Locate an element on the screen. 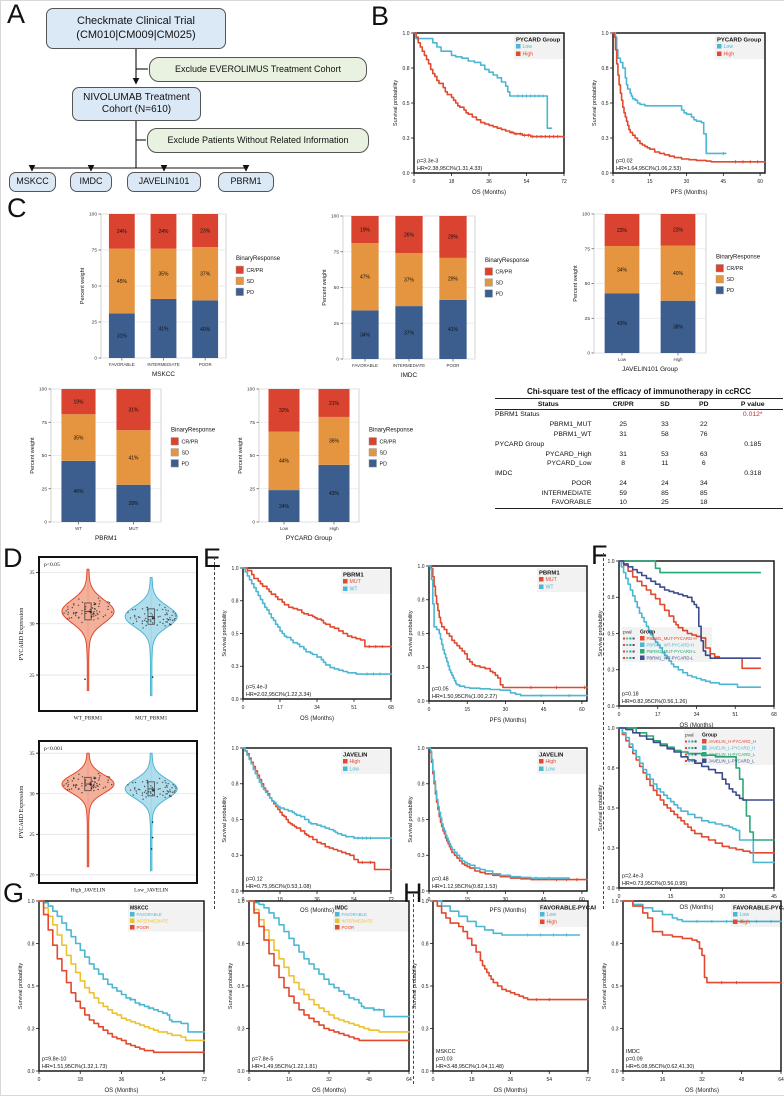  violin-category-label: Low_JAVELIN is located at coordinates (151, 891).